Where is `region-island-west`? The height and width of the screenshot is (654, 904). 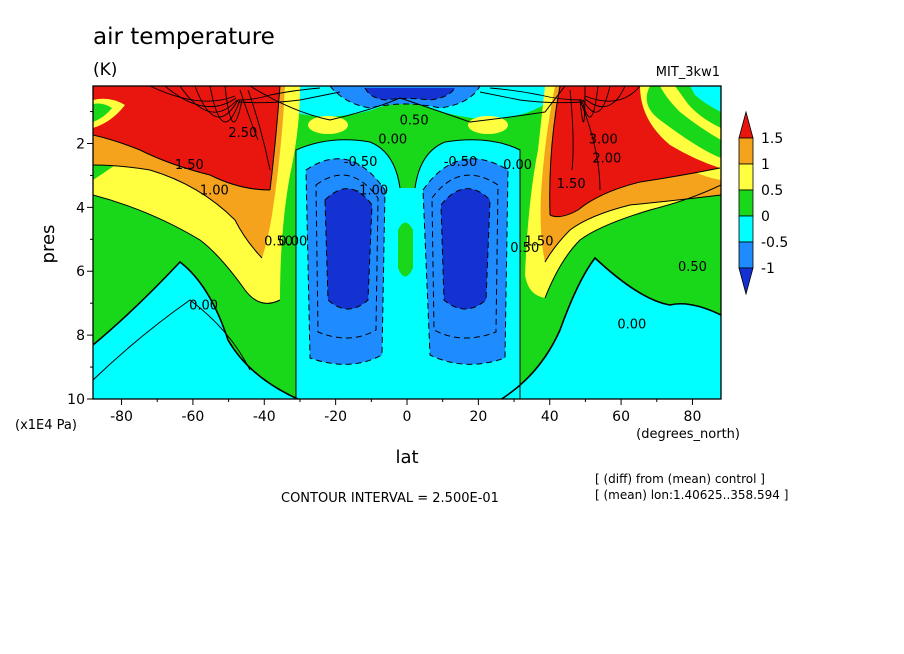 region-island-west is located at coordinates (328, 125).